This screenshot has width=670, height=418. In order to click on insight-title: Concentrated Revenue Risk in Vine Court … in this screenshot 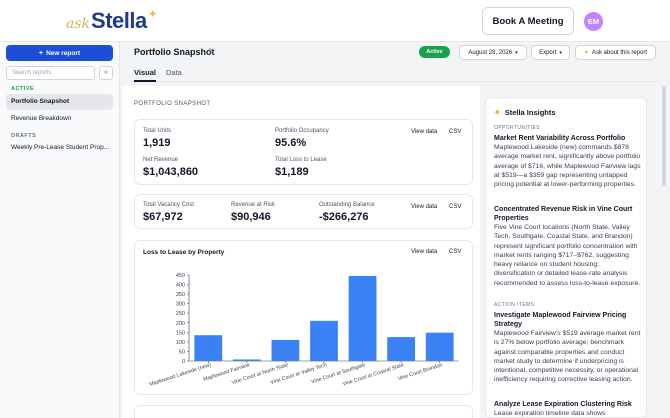, I will do `click(563, 214)`.